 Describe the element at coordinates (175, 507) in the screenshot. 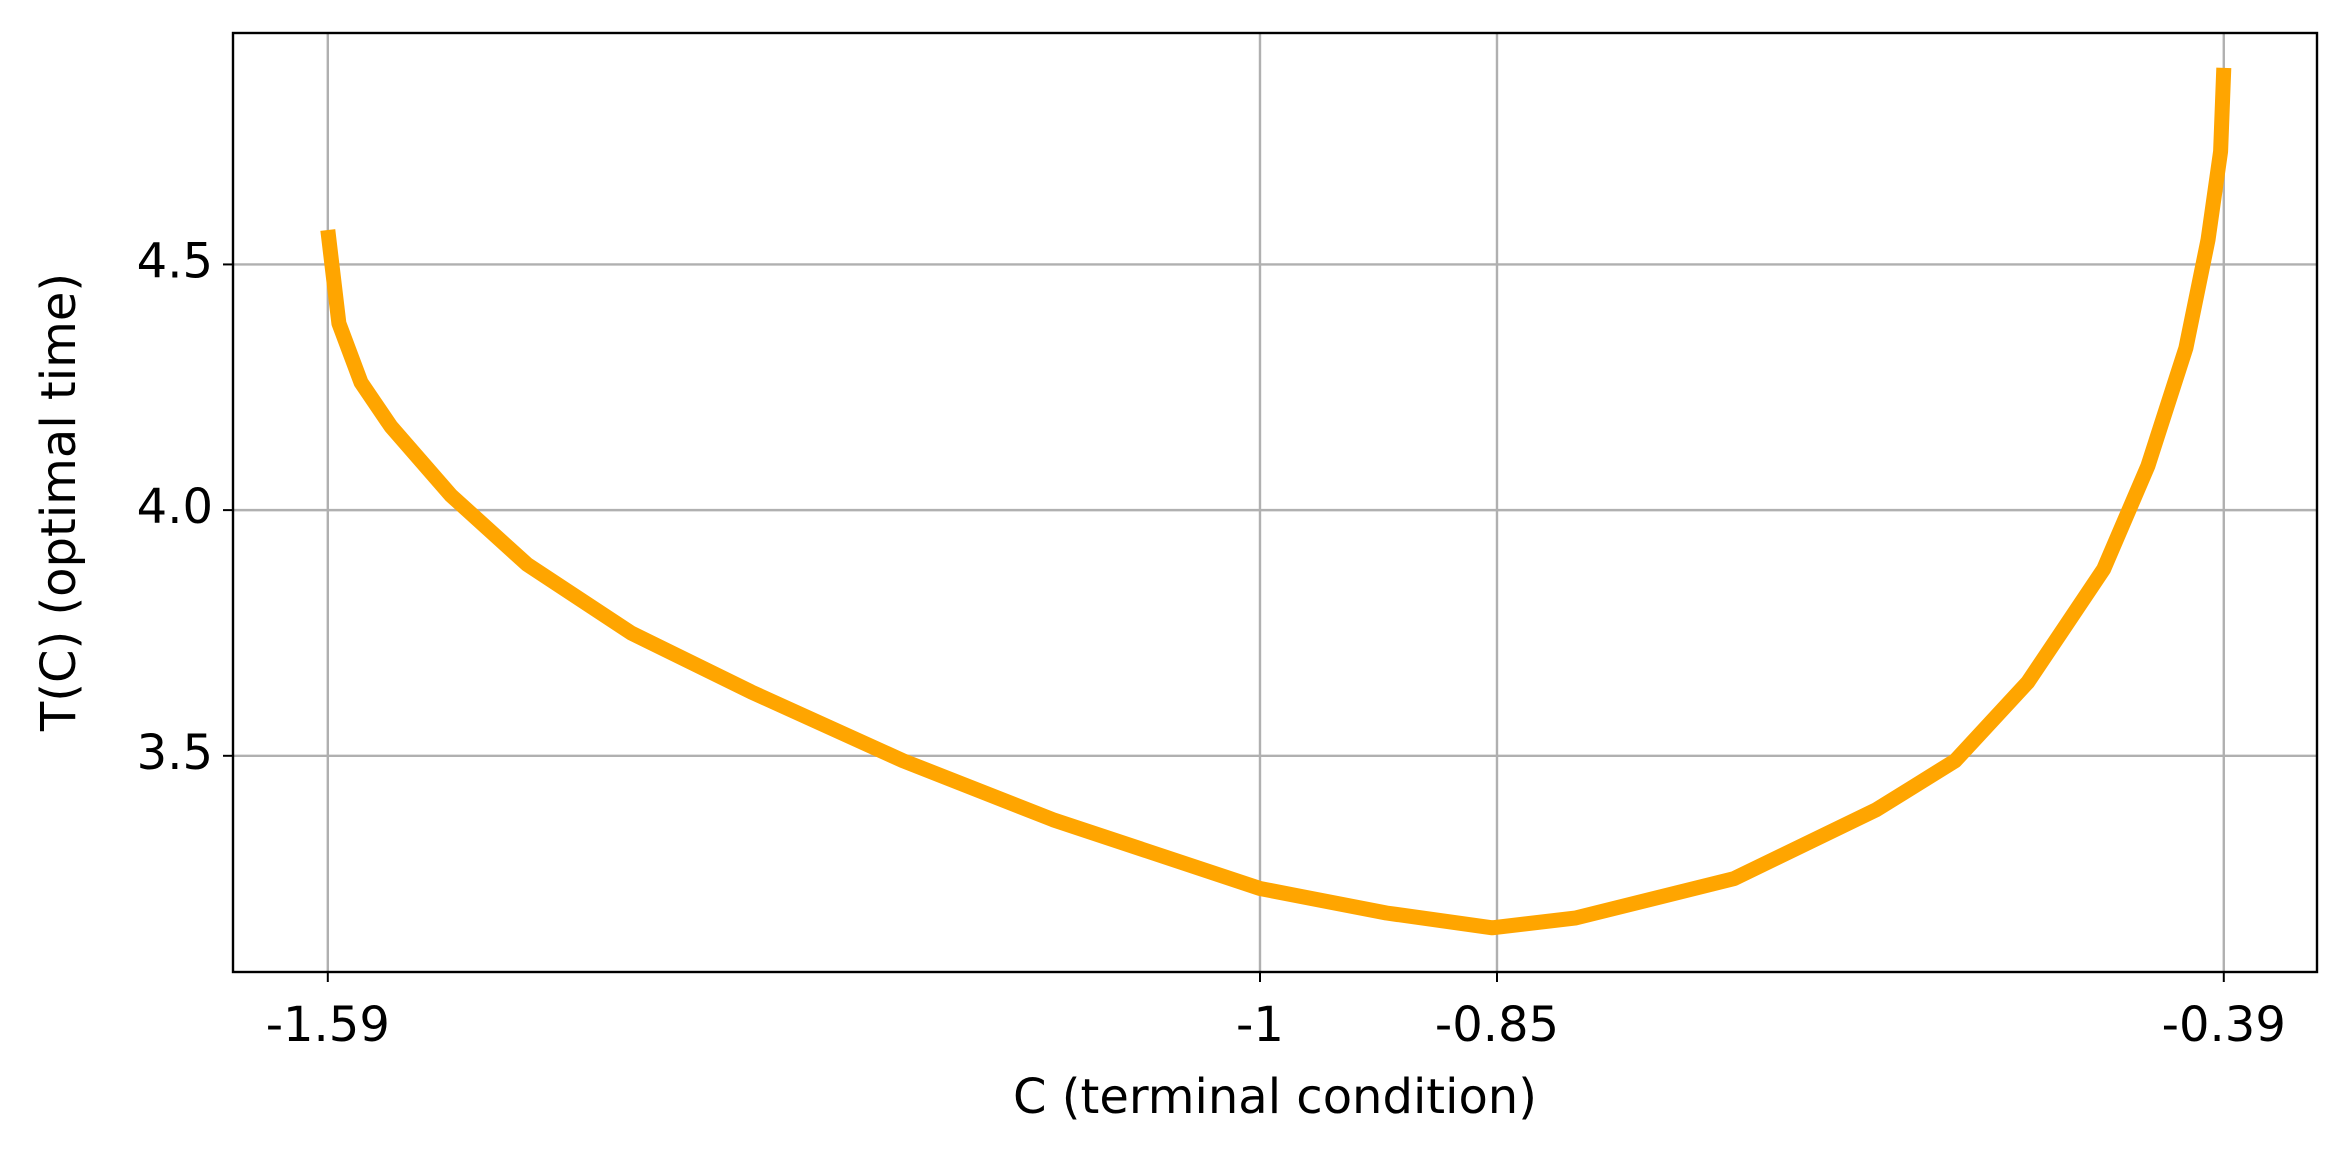

I see `y-tick-label: 4.0` at that location.